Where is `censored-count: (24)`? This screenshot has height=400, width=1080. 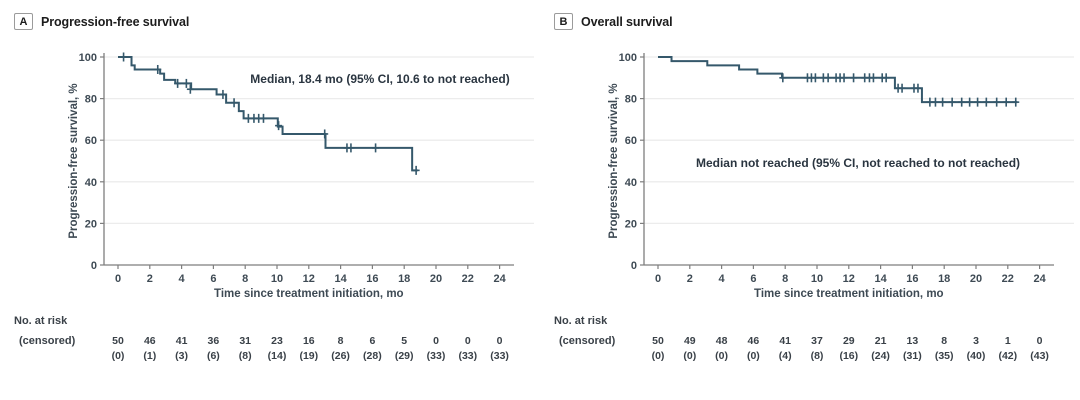
censored-count: (24) is located at coordinates (880, 356).